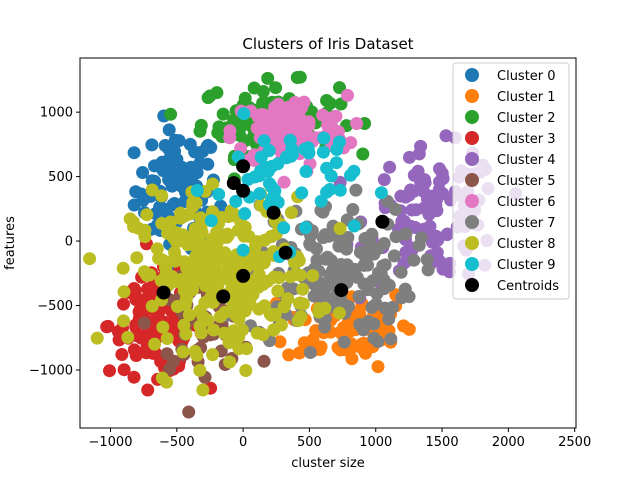  What do you see at coordinates (526, 160) in the screenshot?
I see `legend-label: Cluster 4` at bounding box center [526, 160].